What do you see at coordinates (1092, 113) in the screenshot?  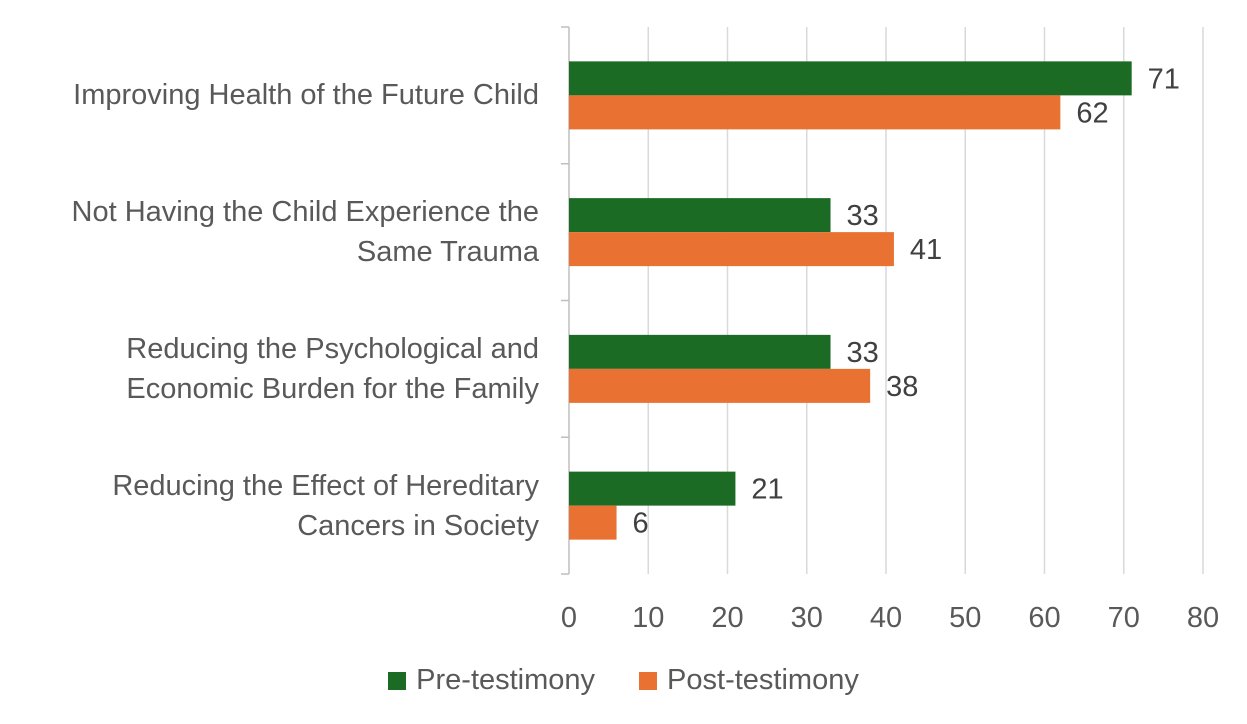 I see `data-label-post-testimony-0: 62` at bounding box center [1092, 113].